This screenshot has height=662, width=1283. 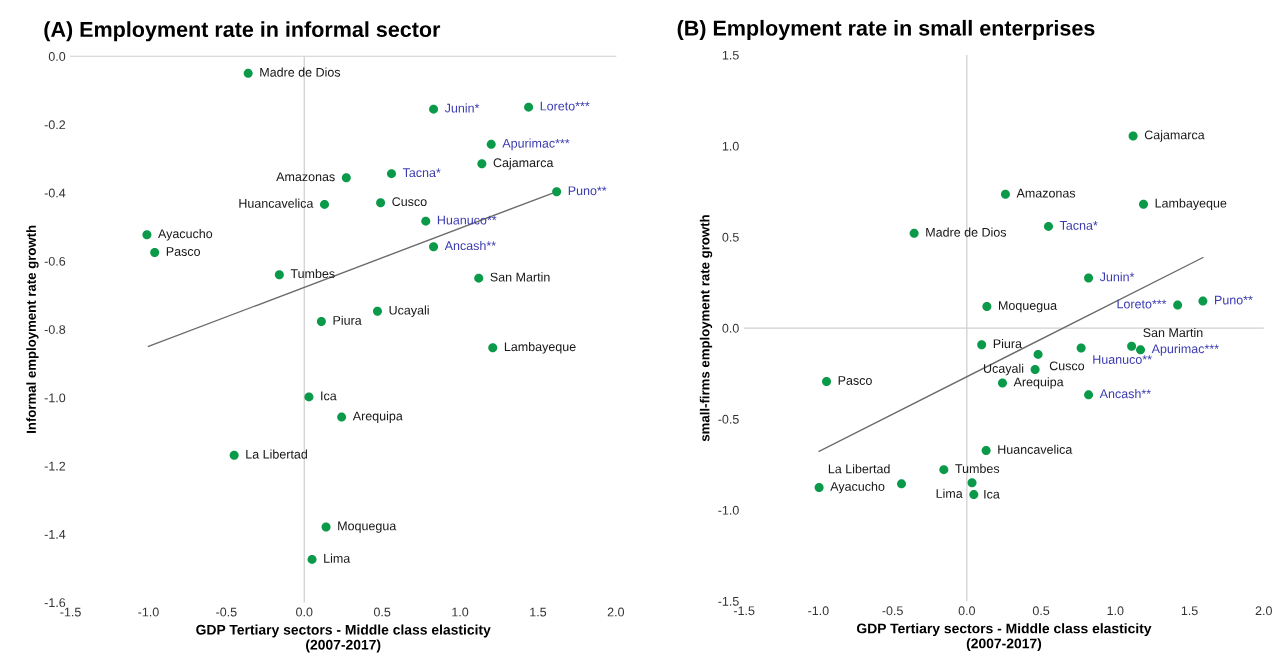 What do you see at coordinates (148, 612) in the screenshot?
I see `x-tick-label: -1.0` at bounding box center [148, 612].